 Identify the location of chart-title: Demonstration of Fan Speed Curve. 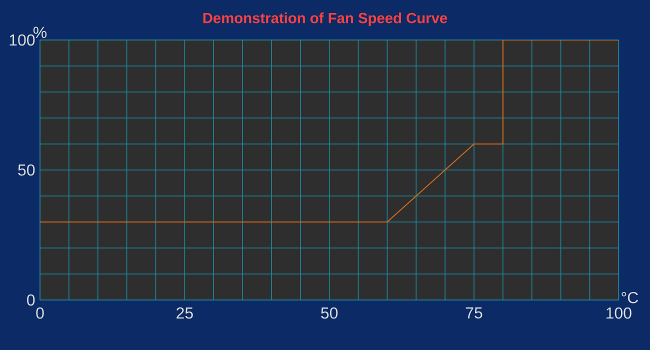
(325, 19).